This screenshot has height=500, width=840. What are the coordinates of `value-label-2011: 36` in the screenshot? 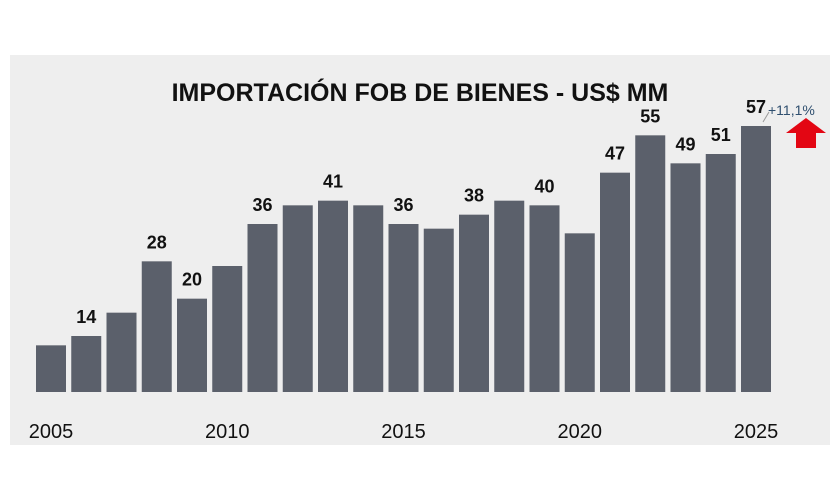 It's located at (262, 205).